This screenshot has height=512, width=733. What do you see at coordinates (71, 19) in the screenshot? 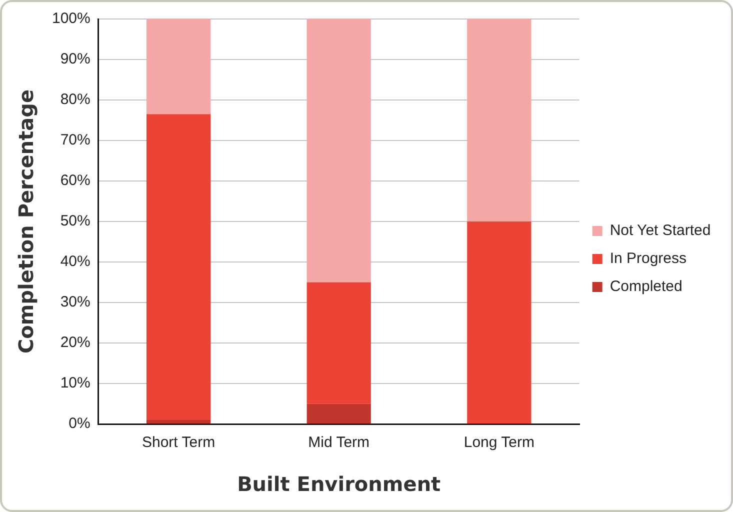
I see `y-tick-label: 100%` at bounding box center [71, 19].